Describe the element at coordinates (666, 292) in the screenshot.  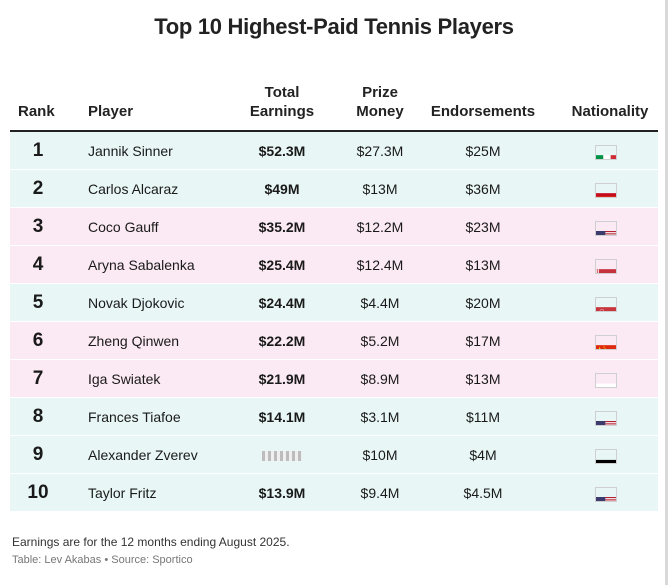
I see `page-edge-divider` at that location.